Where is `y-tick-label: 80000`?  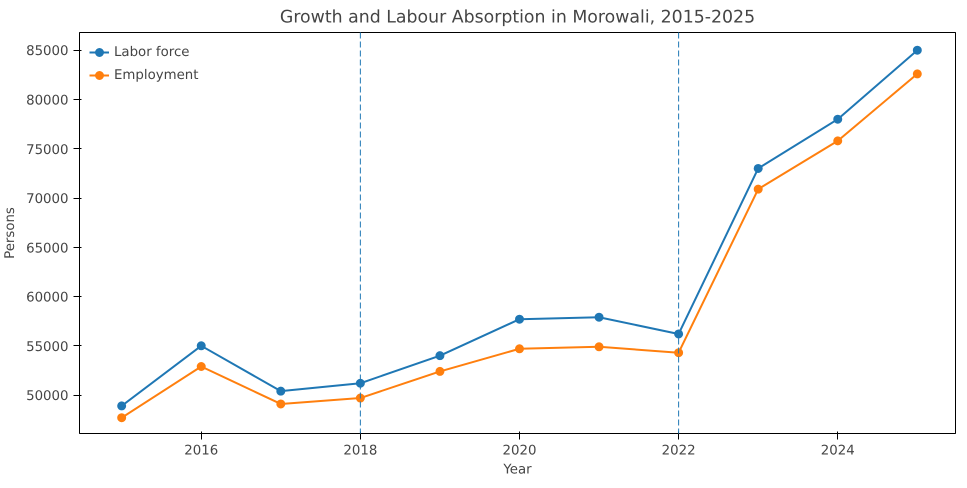 y-tick-label: 80000 is located at coordinates (47, 101).